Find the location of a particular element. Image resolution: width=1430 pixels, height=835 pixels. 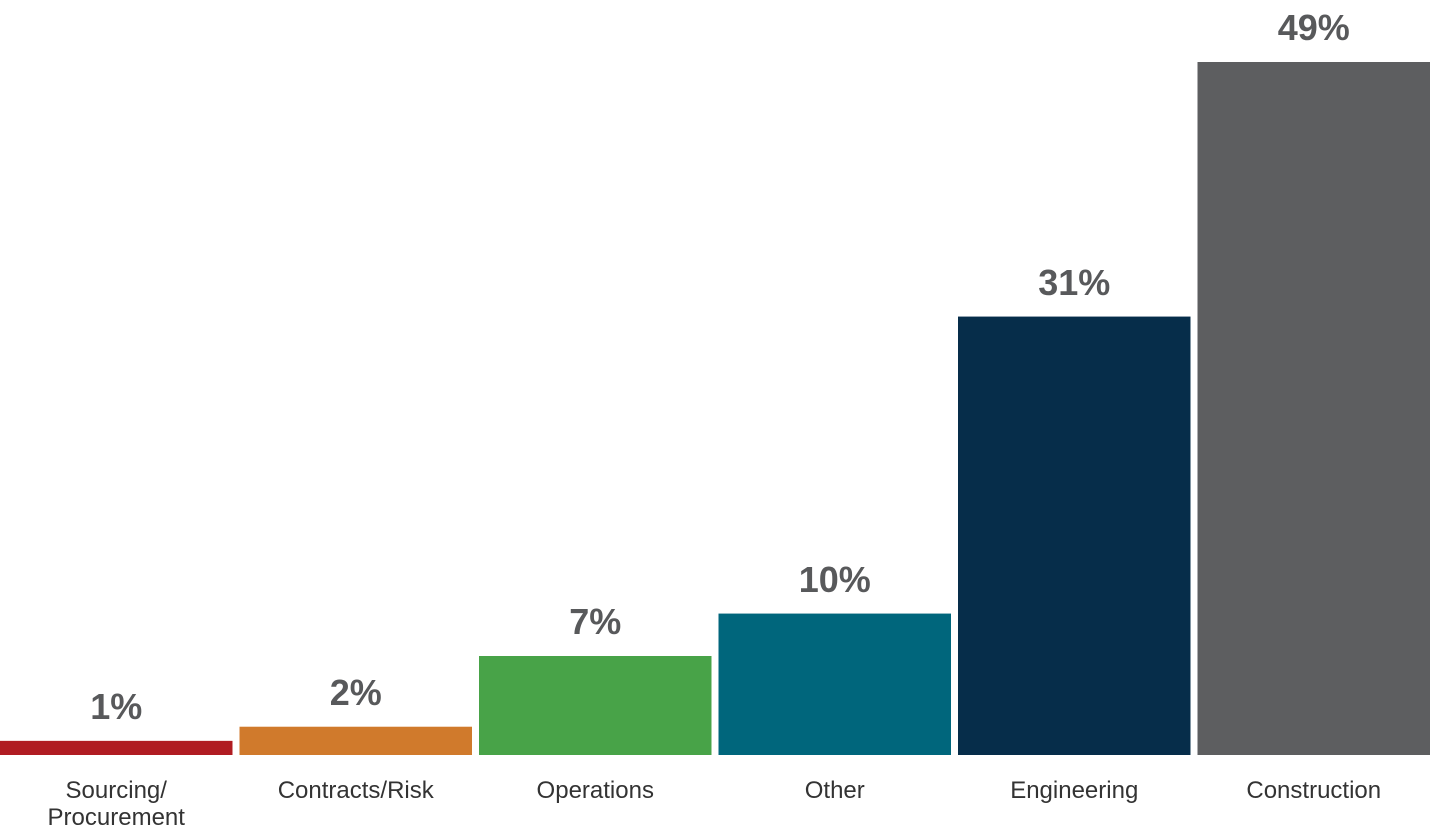

value-label: 1% is located at coordinates (116, 706).